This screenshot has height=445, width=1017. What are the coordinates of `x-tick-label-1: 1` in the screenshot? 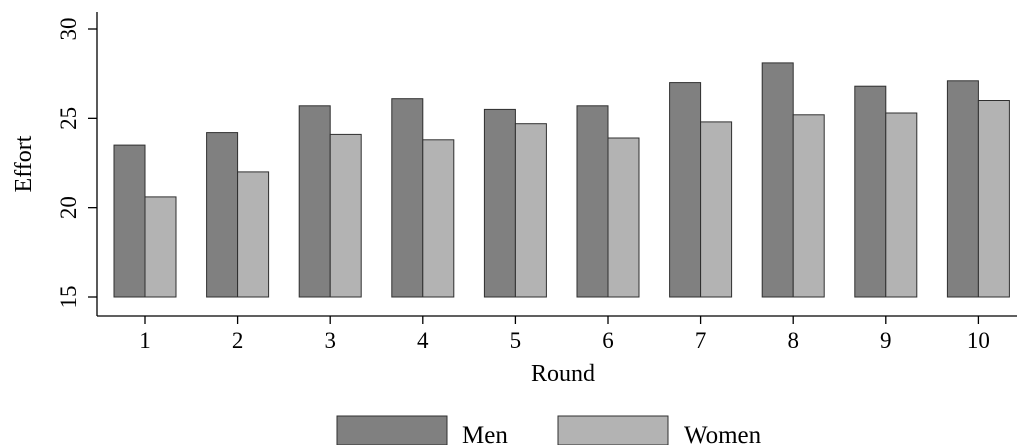 It's located at (145, 340).